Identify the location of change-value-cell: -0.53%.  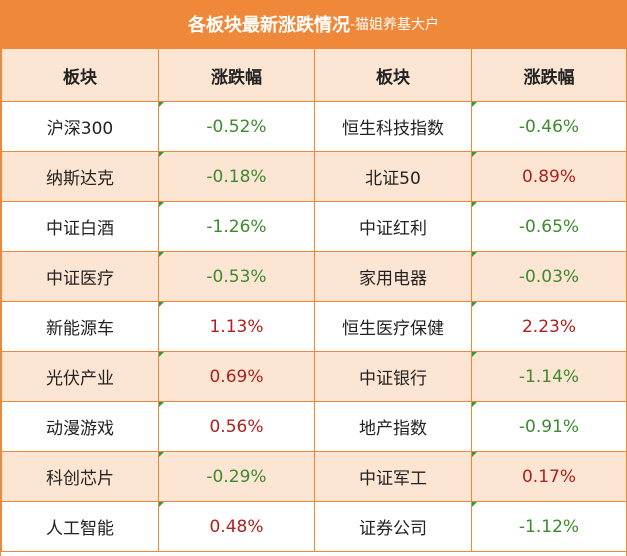
(236, 276).